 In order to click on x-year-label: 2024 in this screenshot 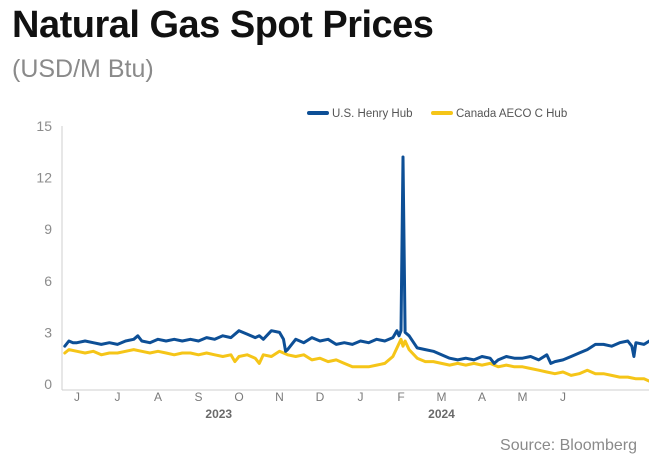, I will do `click(441, 414)`.